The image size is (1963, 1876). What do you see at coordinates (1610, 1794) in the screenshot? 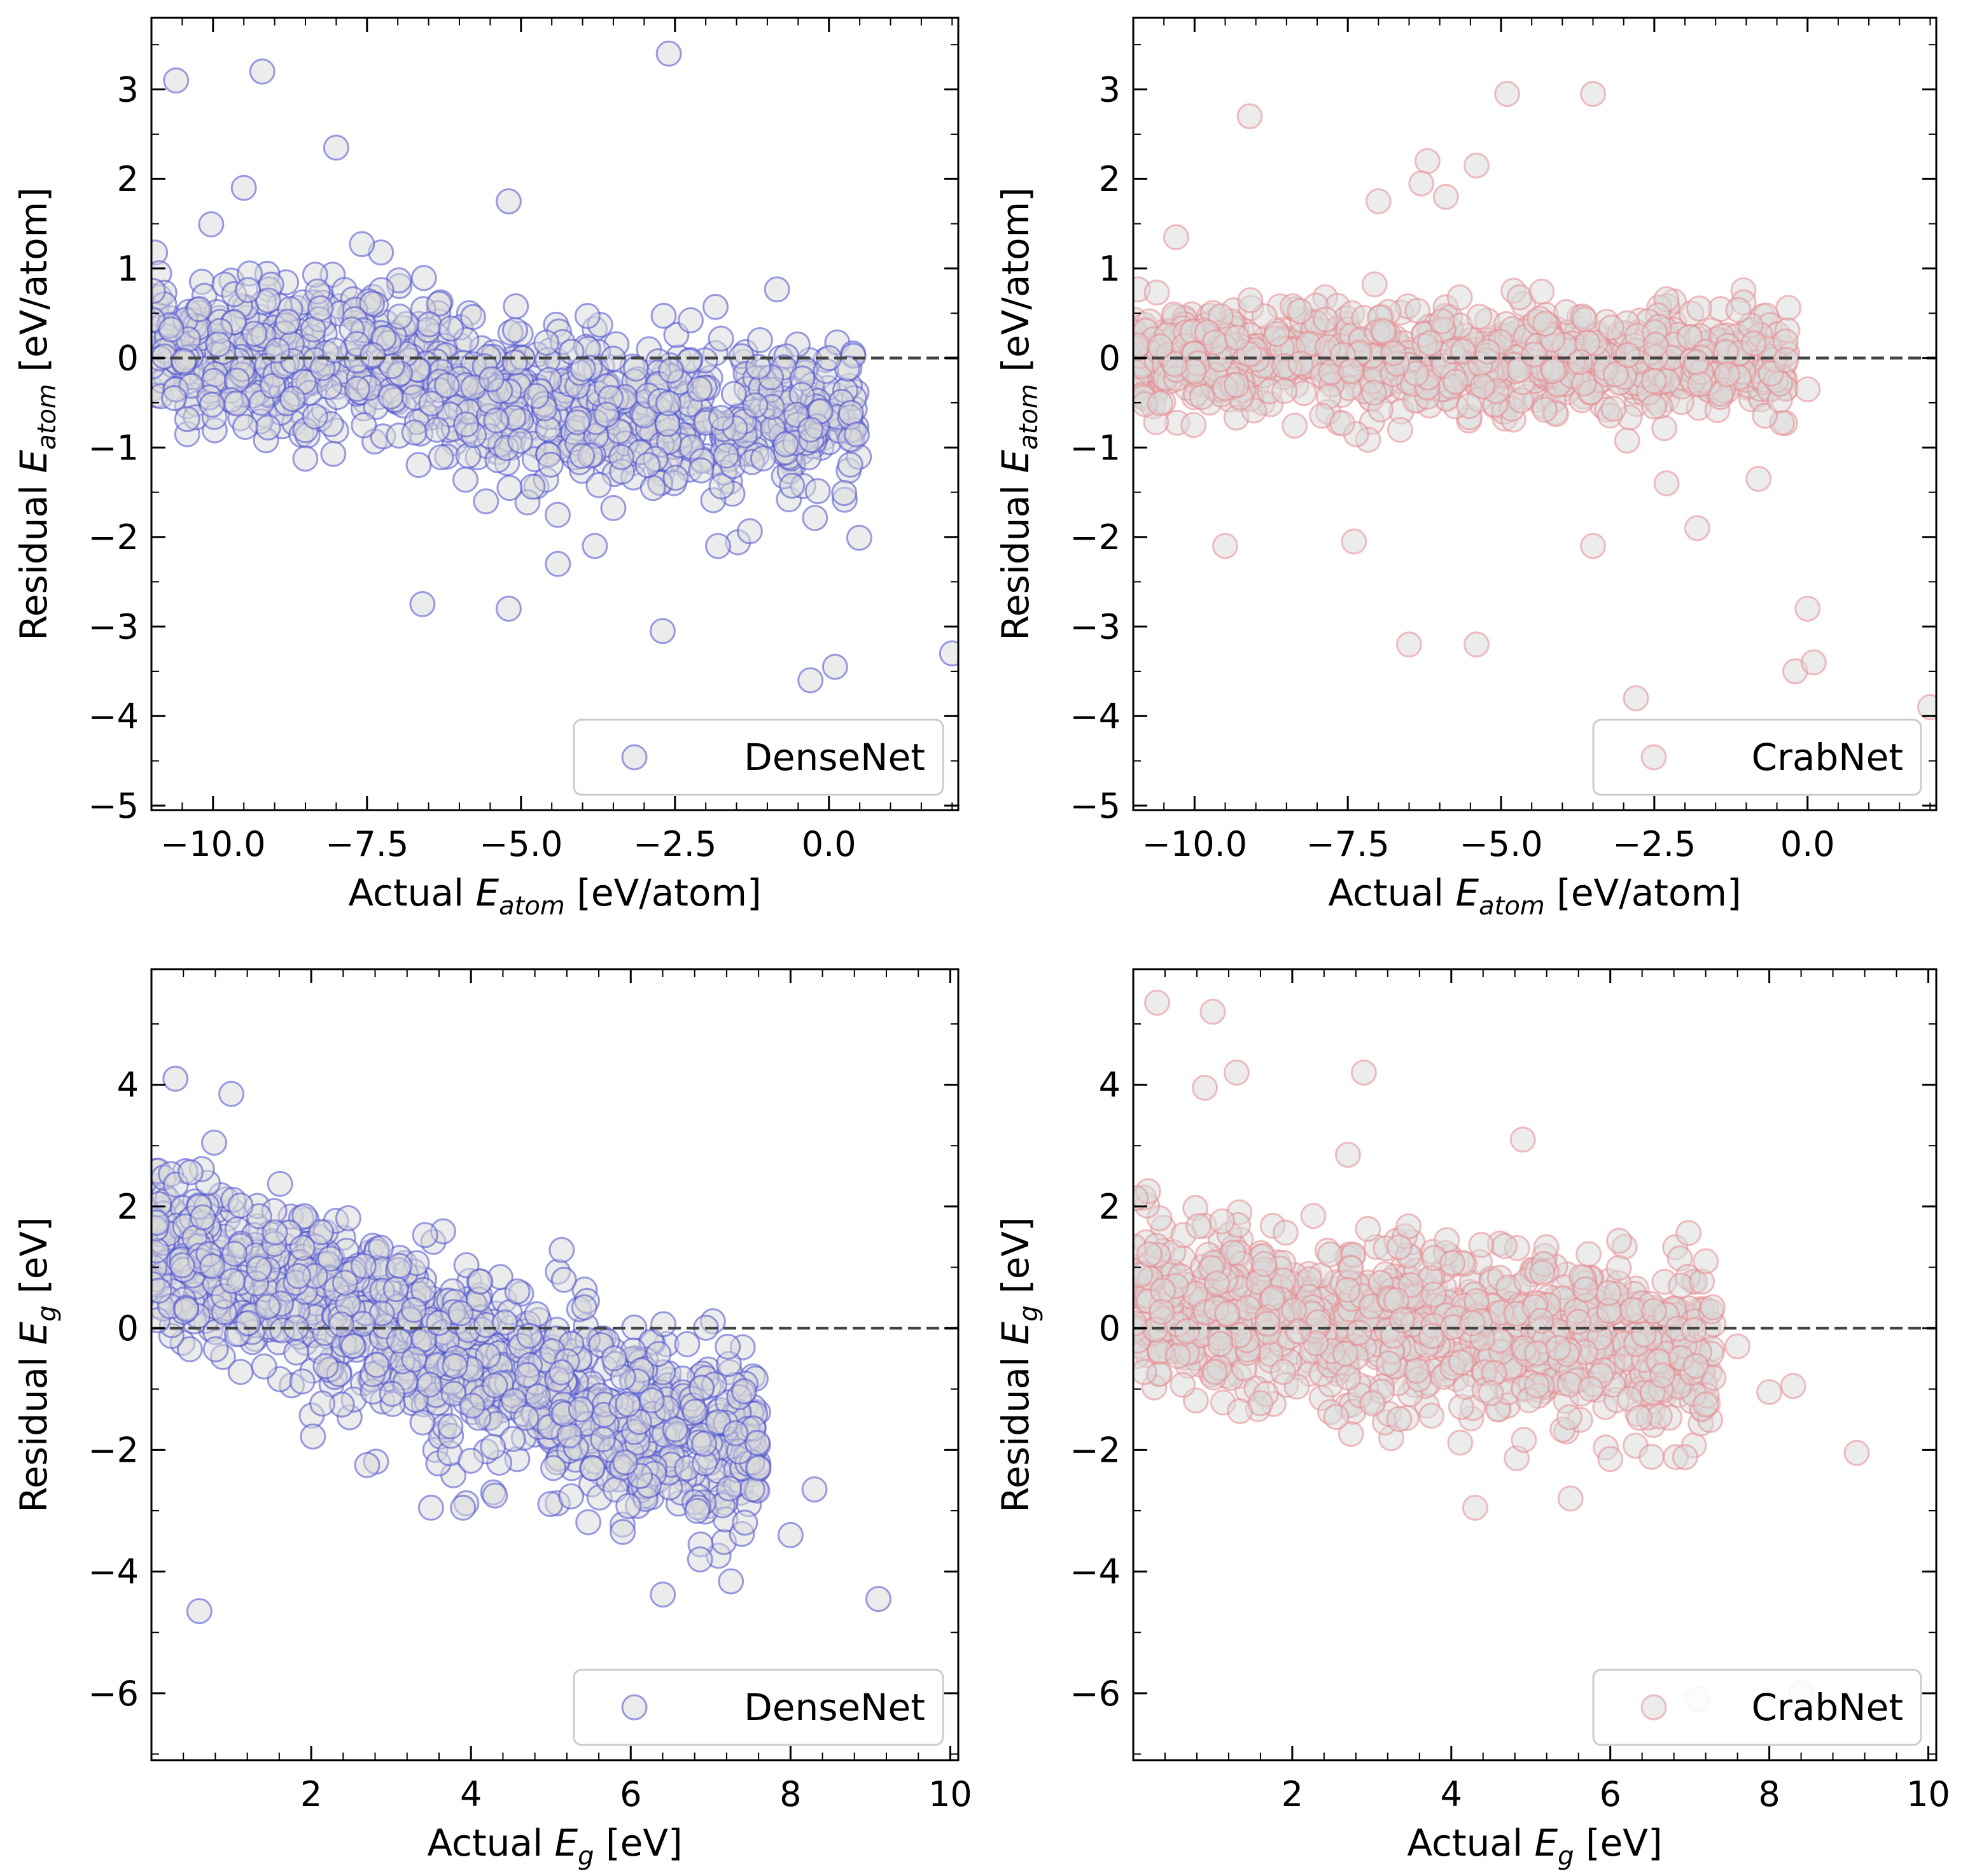
I see `x-tick-label: 6` at bounding box center [1610, 1794].